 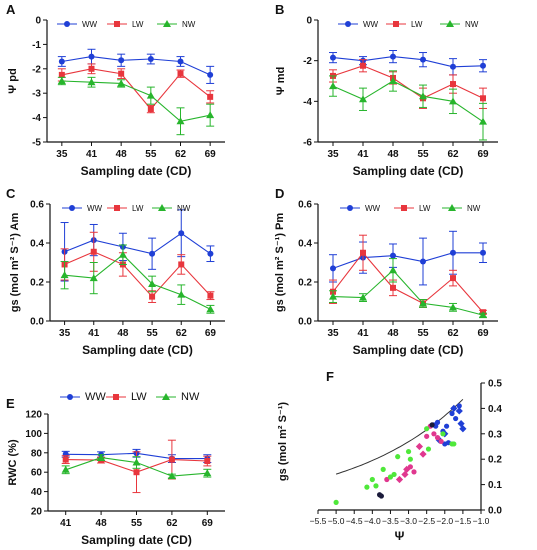 I want to click on legend-label: NW, so click(x=190, y=397).